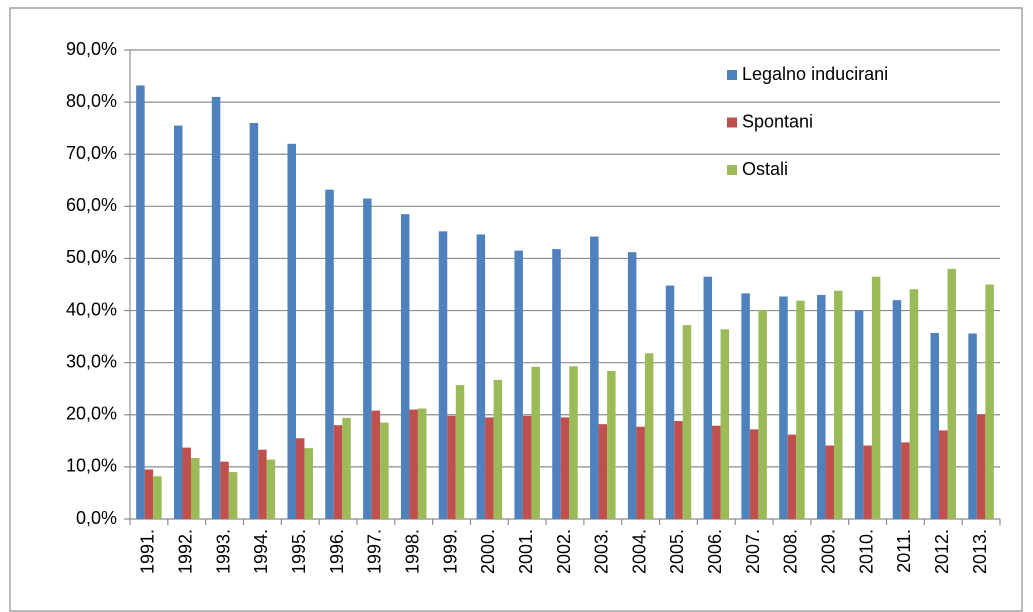  I want to click on x-tick-label: 2009., so click(829, 551).